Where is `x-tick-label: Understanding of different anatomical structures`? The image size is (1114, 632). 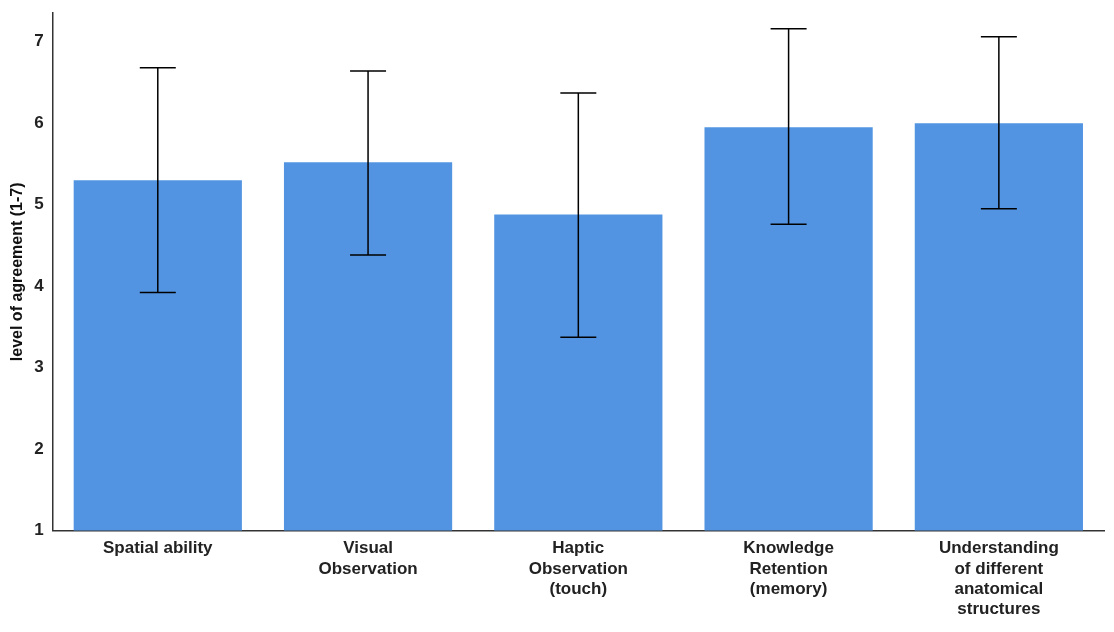
x-tick-label: Understanding of different anatomical structures is located at coordinates (998, 578).